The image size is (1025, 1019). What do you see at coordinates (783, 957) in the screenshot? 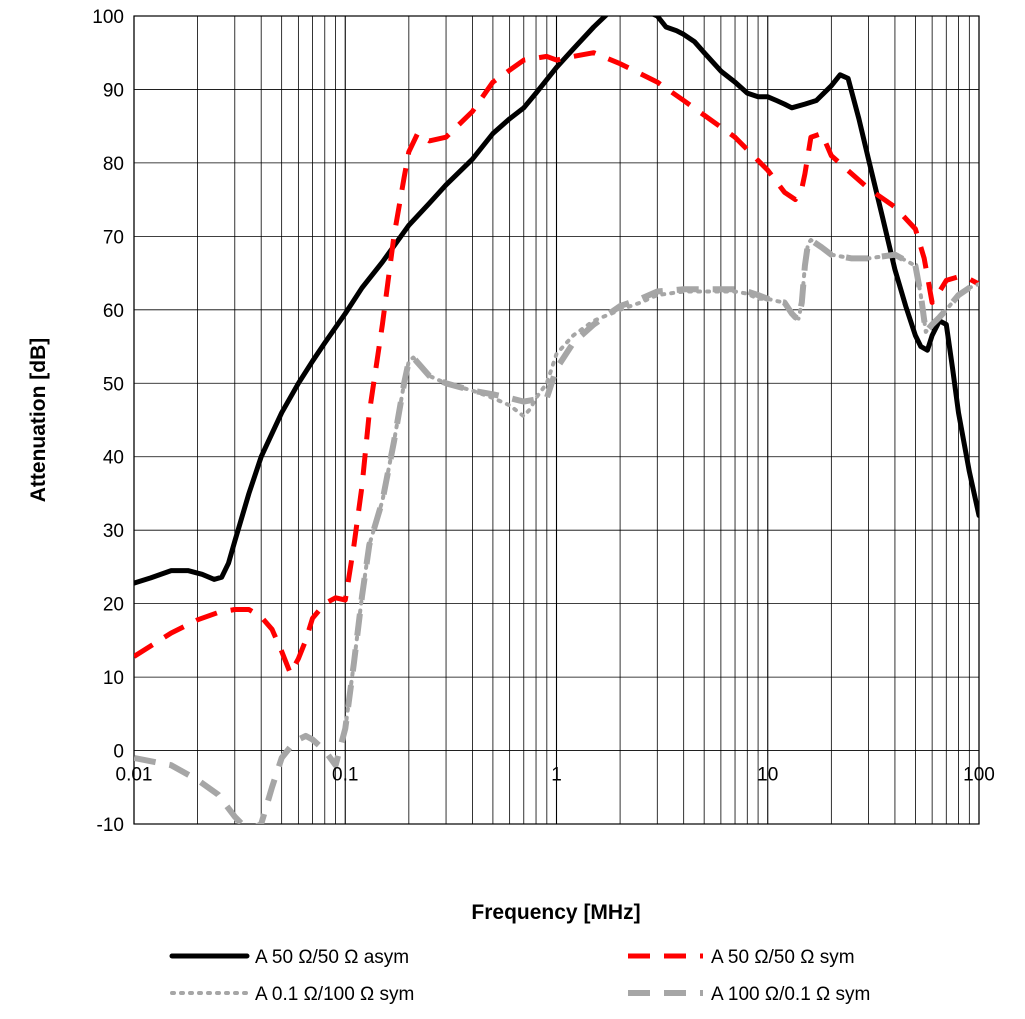
I see `legend-label-2: A 50 Ω/50 Ω sym` at bounding box center [783, 957].